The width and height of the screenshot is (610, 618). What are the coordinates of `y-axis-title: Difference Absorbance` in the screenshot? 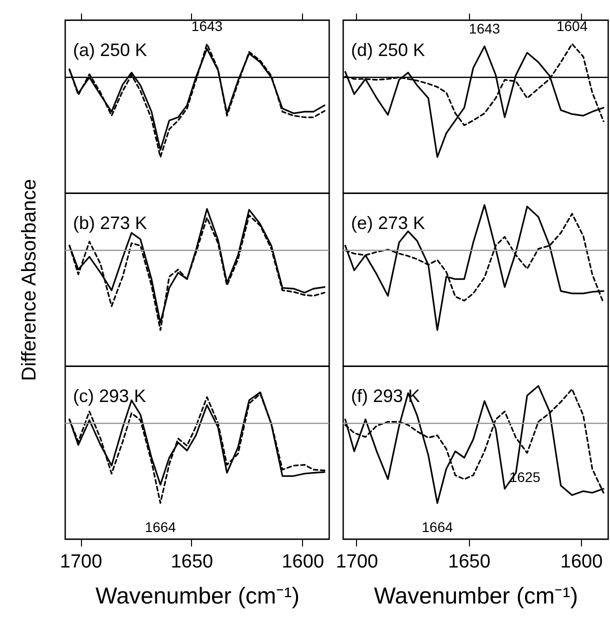 It's located at (29, 280).